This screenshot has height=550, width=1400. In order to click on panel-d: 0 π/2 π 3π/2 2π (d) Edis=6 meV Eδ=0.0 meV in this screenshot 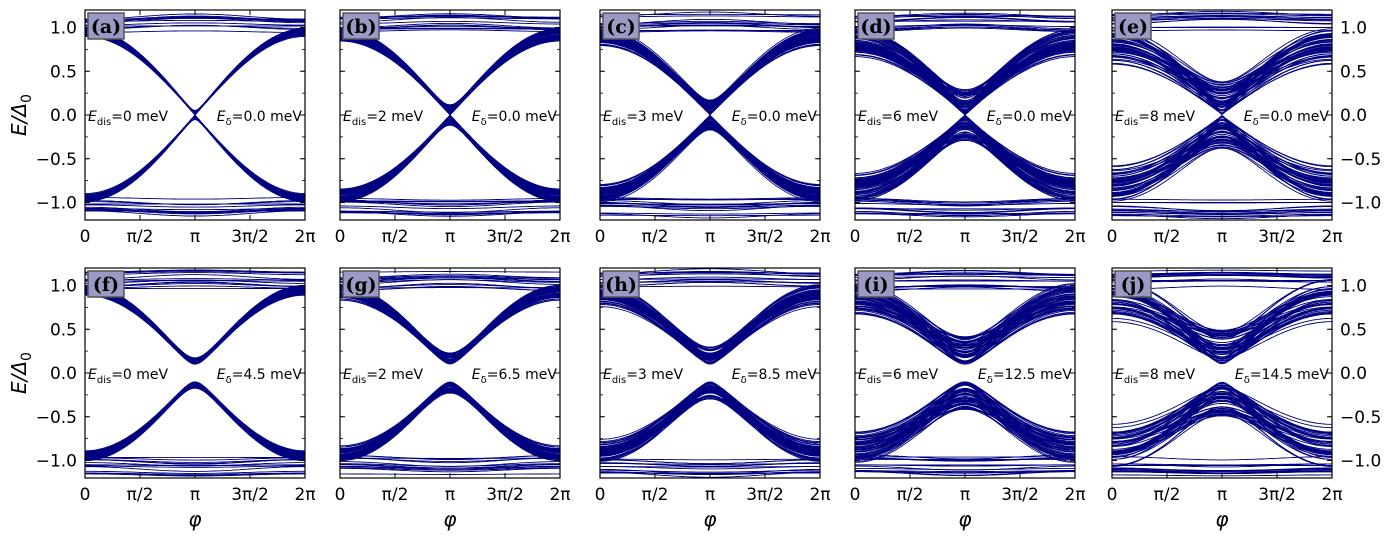, I will do `click(968, 128)`.